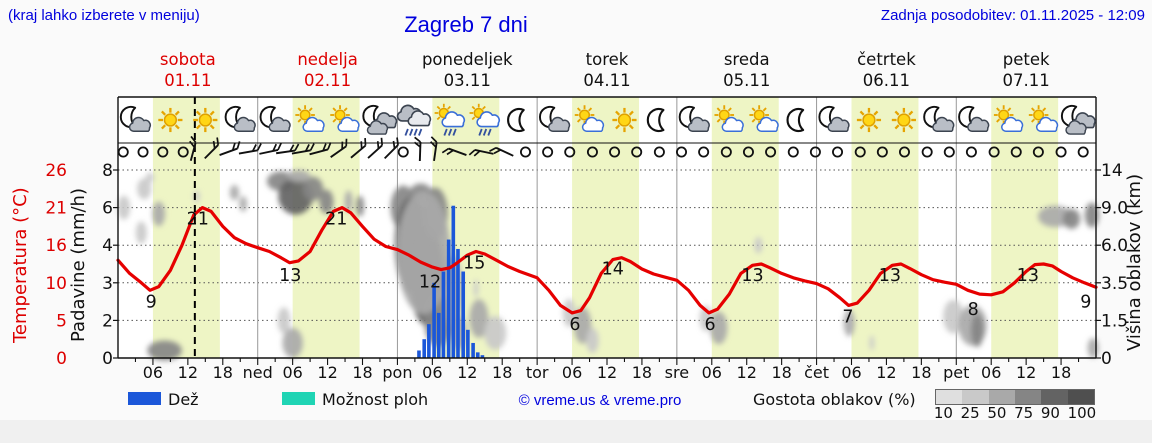 The height and width of the screenshot is (443, 1152). I want to click on day-date-label: 04.11, so click(606, 80).